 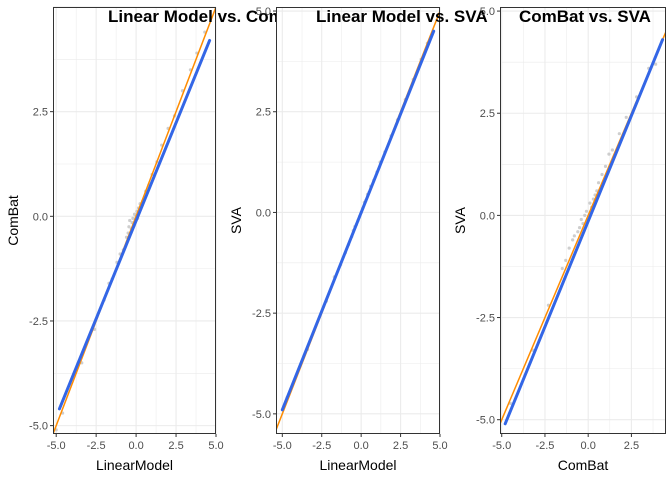 I want to click on panel-title: Linear Model vs. SVA, so click(x=402, y=16).